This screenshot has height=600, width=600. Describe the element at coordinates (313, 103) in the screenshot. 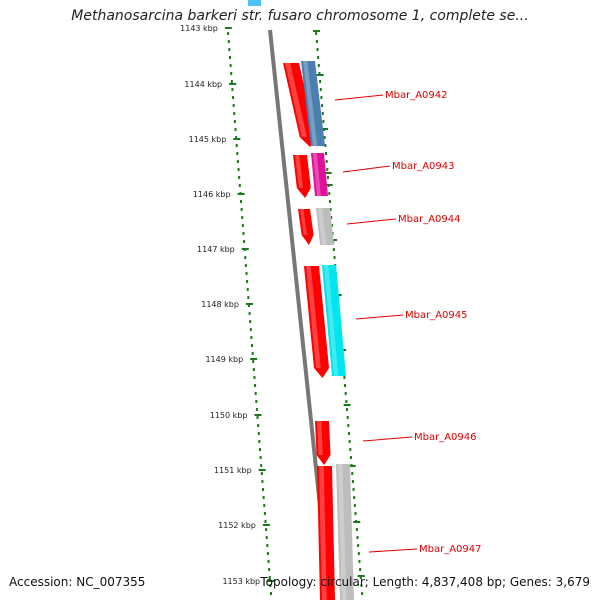

I see `gene-bar-Mbar_A0942` at that location.